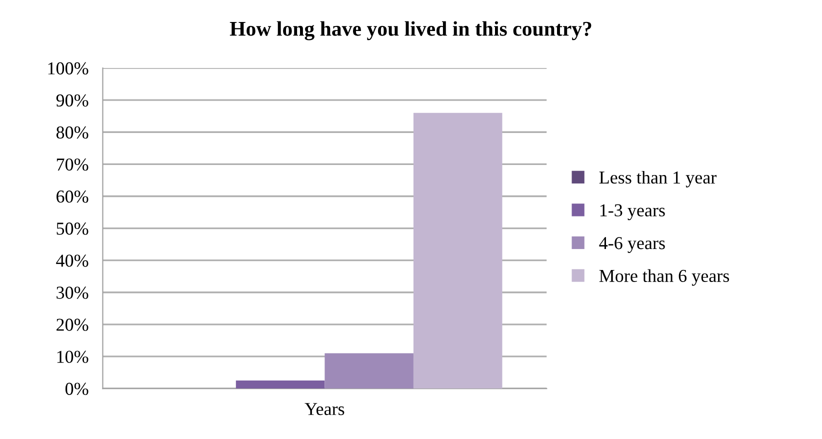 This screenshot has height=439, width=822. Describe the element at coordinates (657, 179) in the screenshot. I see `legend-label: Less than 1 year` at that location.